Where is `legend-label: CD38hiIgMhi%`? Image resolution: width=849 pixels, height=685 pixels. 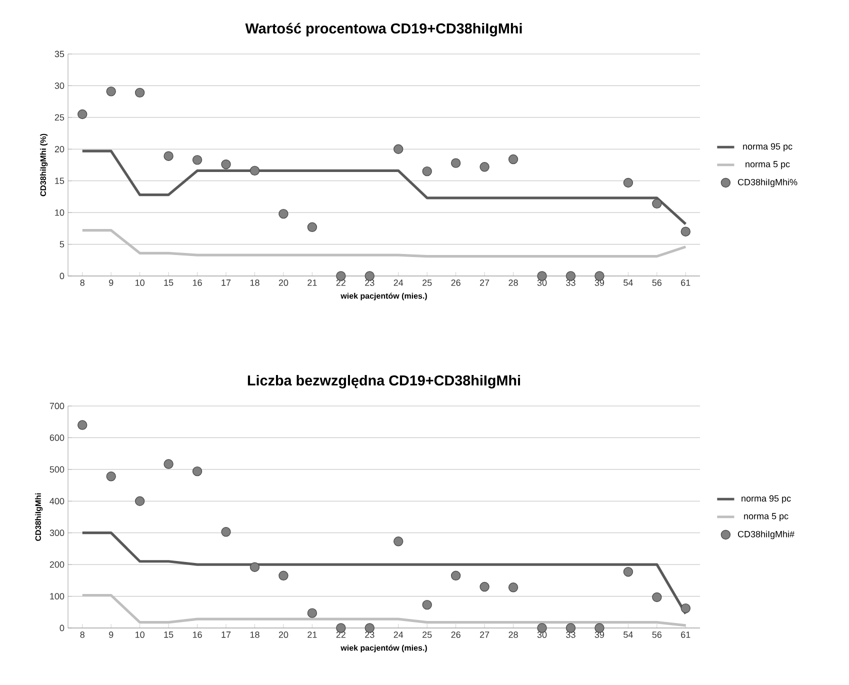 legend-label: CD38hiIgMhi% is located at coordinates (768, 183).